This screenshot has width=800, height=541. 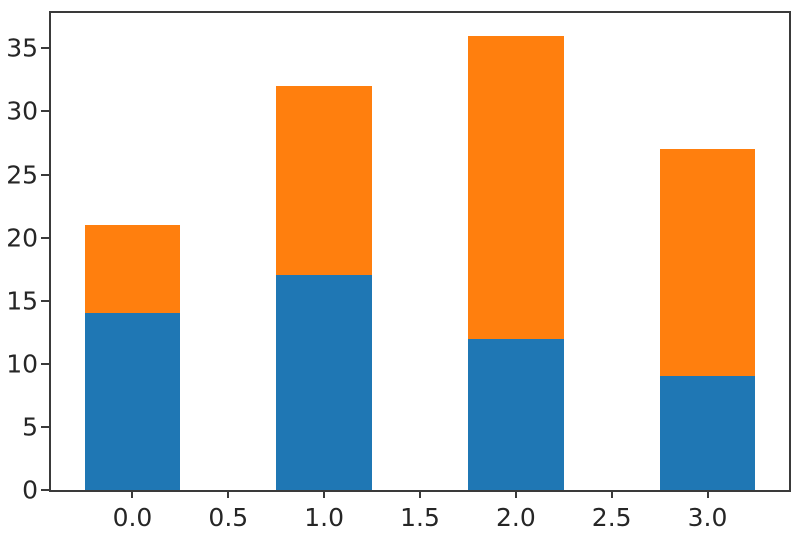 I want to click on x-tick-label: 0.0, so click(x=132, y=517).